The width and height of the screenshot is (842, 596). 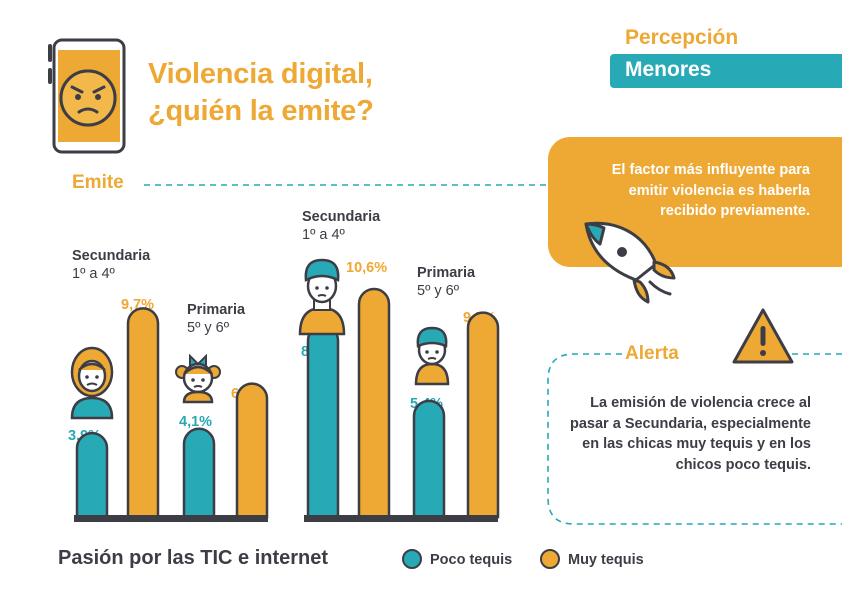 What do you see at coordinates (682, 37) in the screenshot?
I see `perception-label: Percepción` at bounding box center [682, 37].